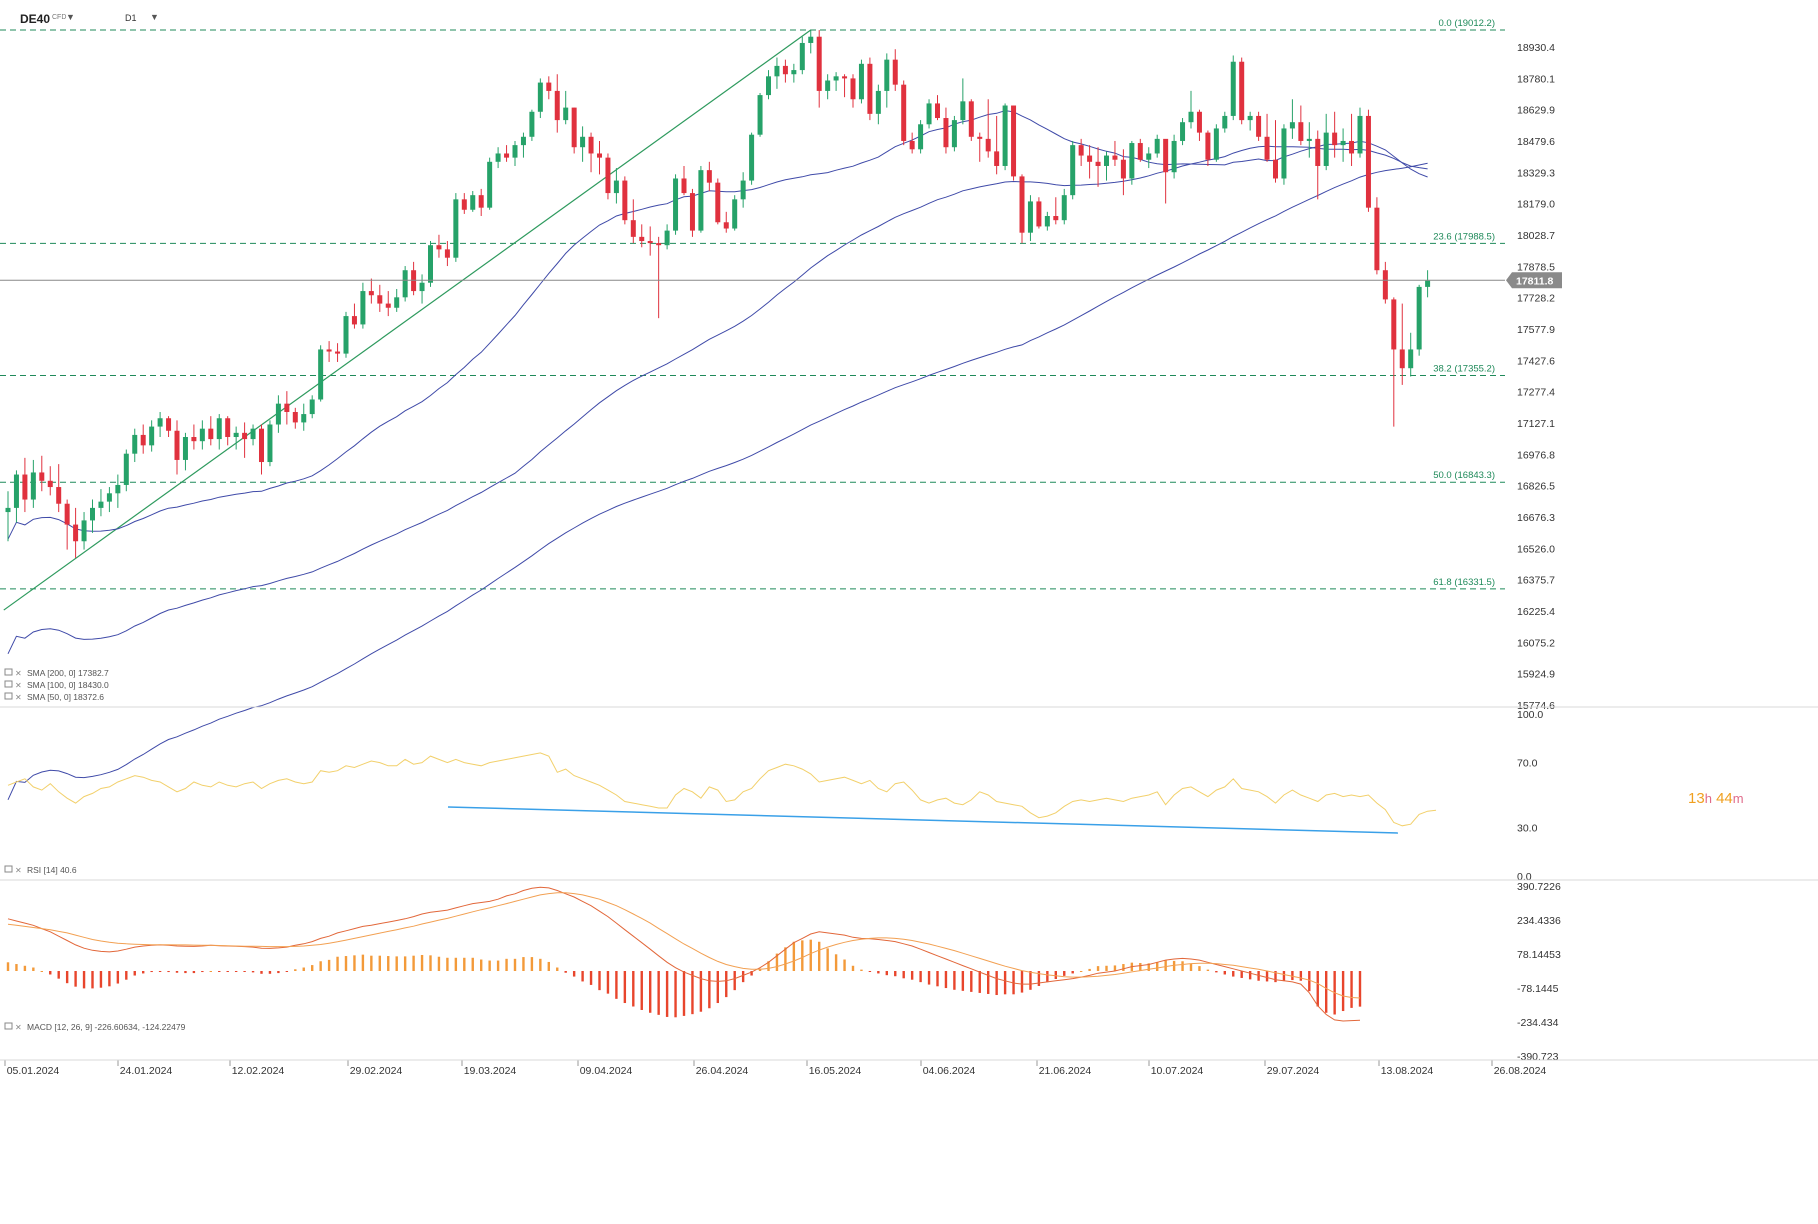 Image resolution: width=1818 pixels, height=1224 pixels. What do you see at coordinates (1536, 79) in the screenshot?
I see `price-tick-label: 18780.1` at bounding box center [1536, 79].